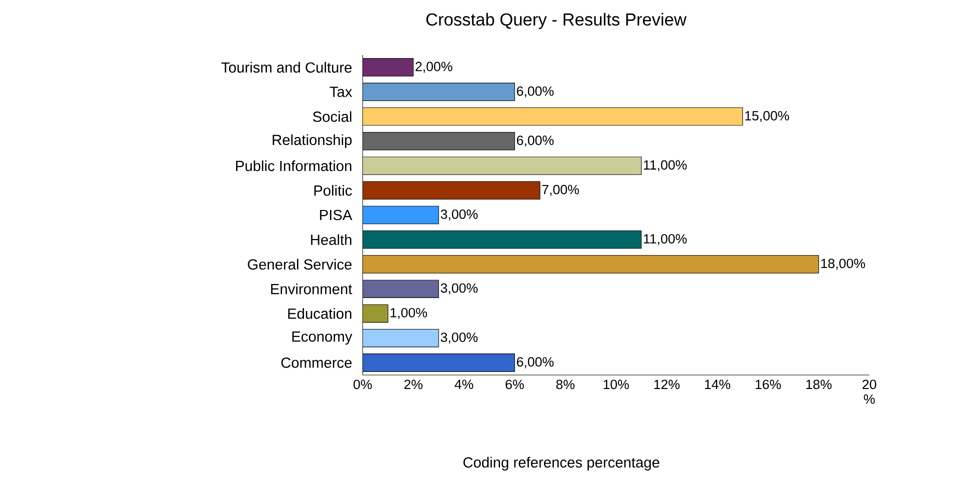 This screenshot has height=477, width=953. Describe the element at coordinates (286, 67) in the screenshot. I see `y-tick-label: Tourism and Culture` at that location.